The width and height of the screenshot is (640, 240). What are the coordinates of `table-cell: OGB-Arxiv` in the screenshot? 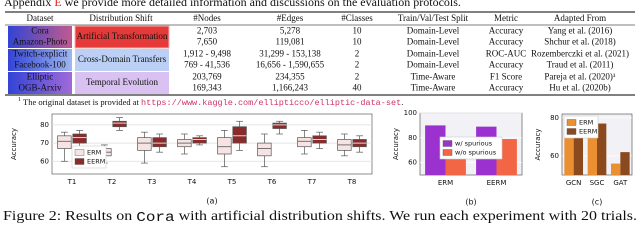 It's located at (40, 88).